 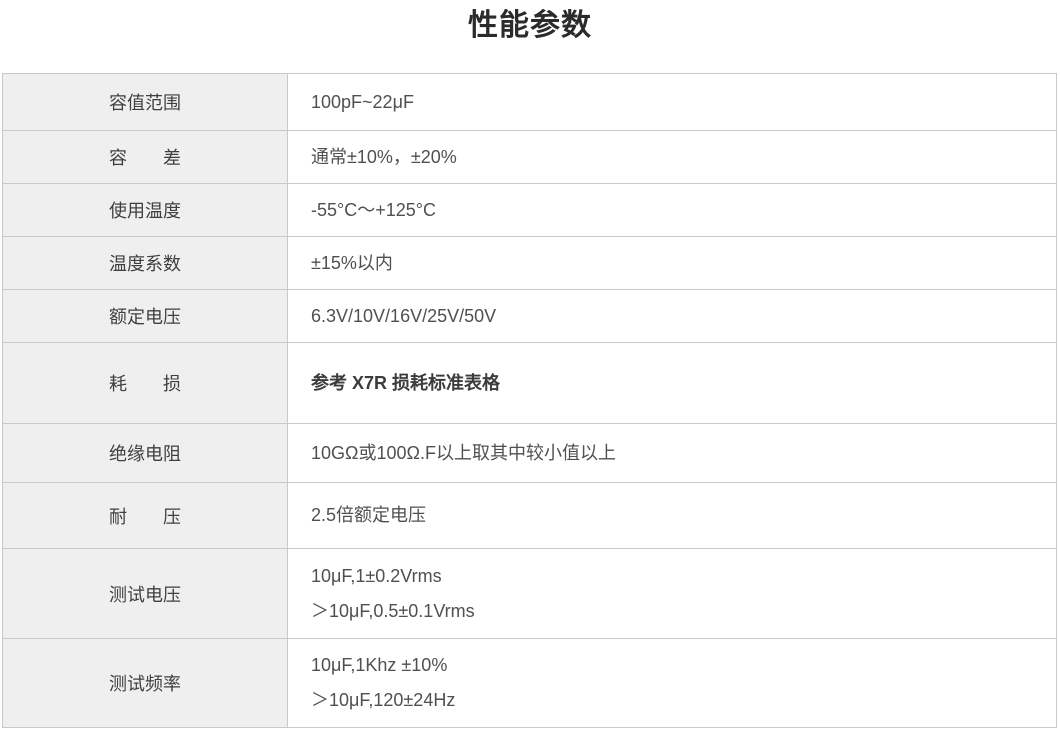 I want to click on table-row: 温度系数 ±15%以内, so click(x=529, y=263).